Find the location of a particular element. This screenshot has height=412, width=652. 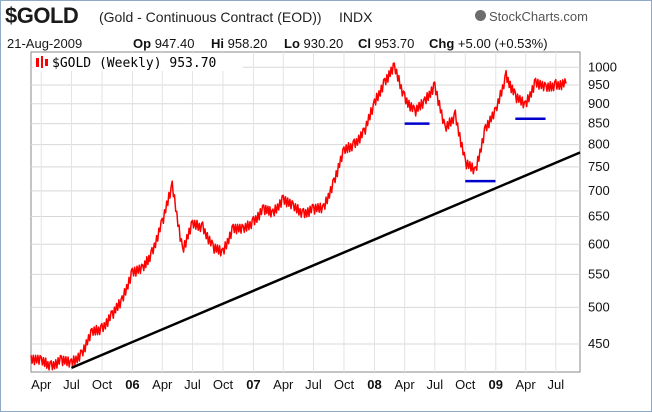

open-label: Op is located at coordinates (142, 43).